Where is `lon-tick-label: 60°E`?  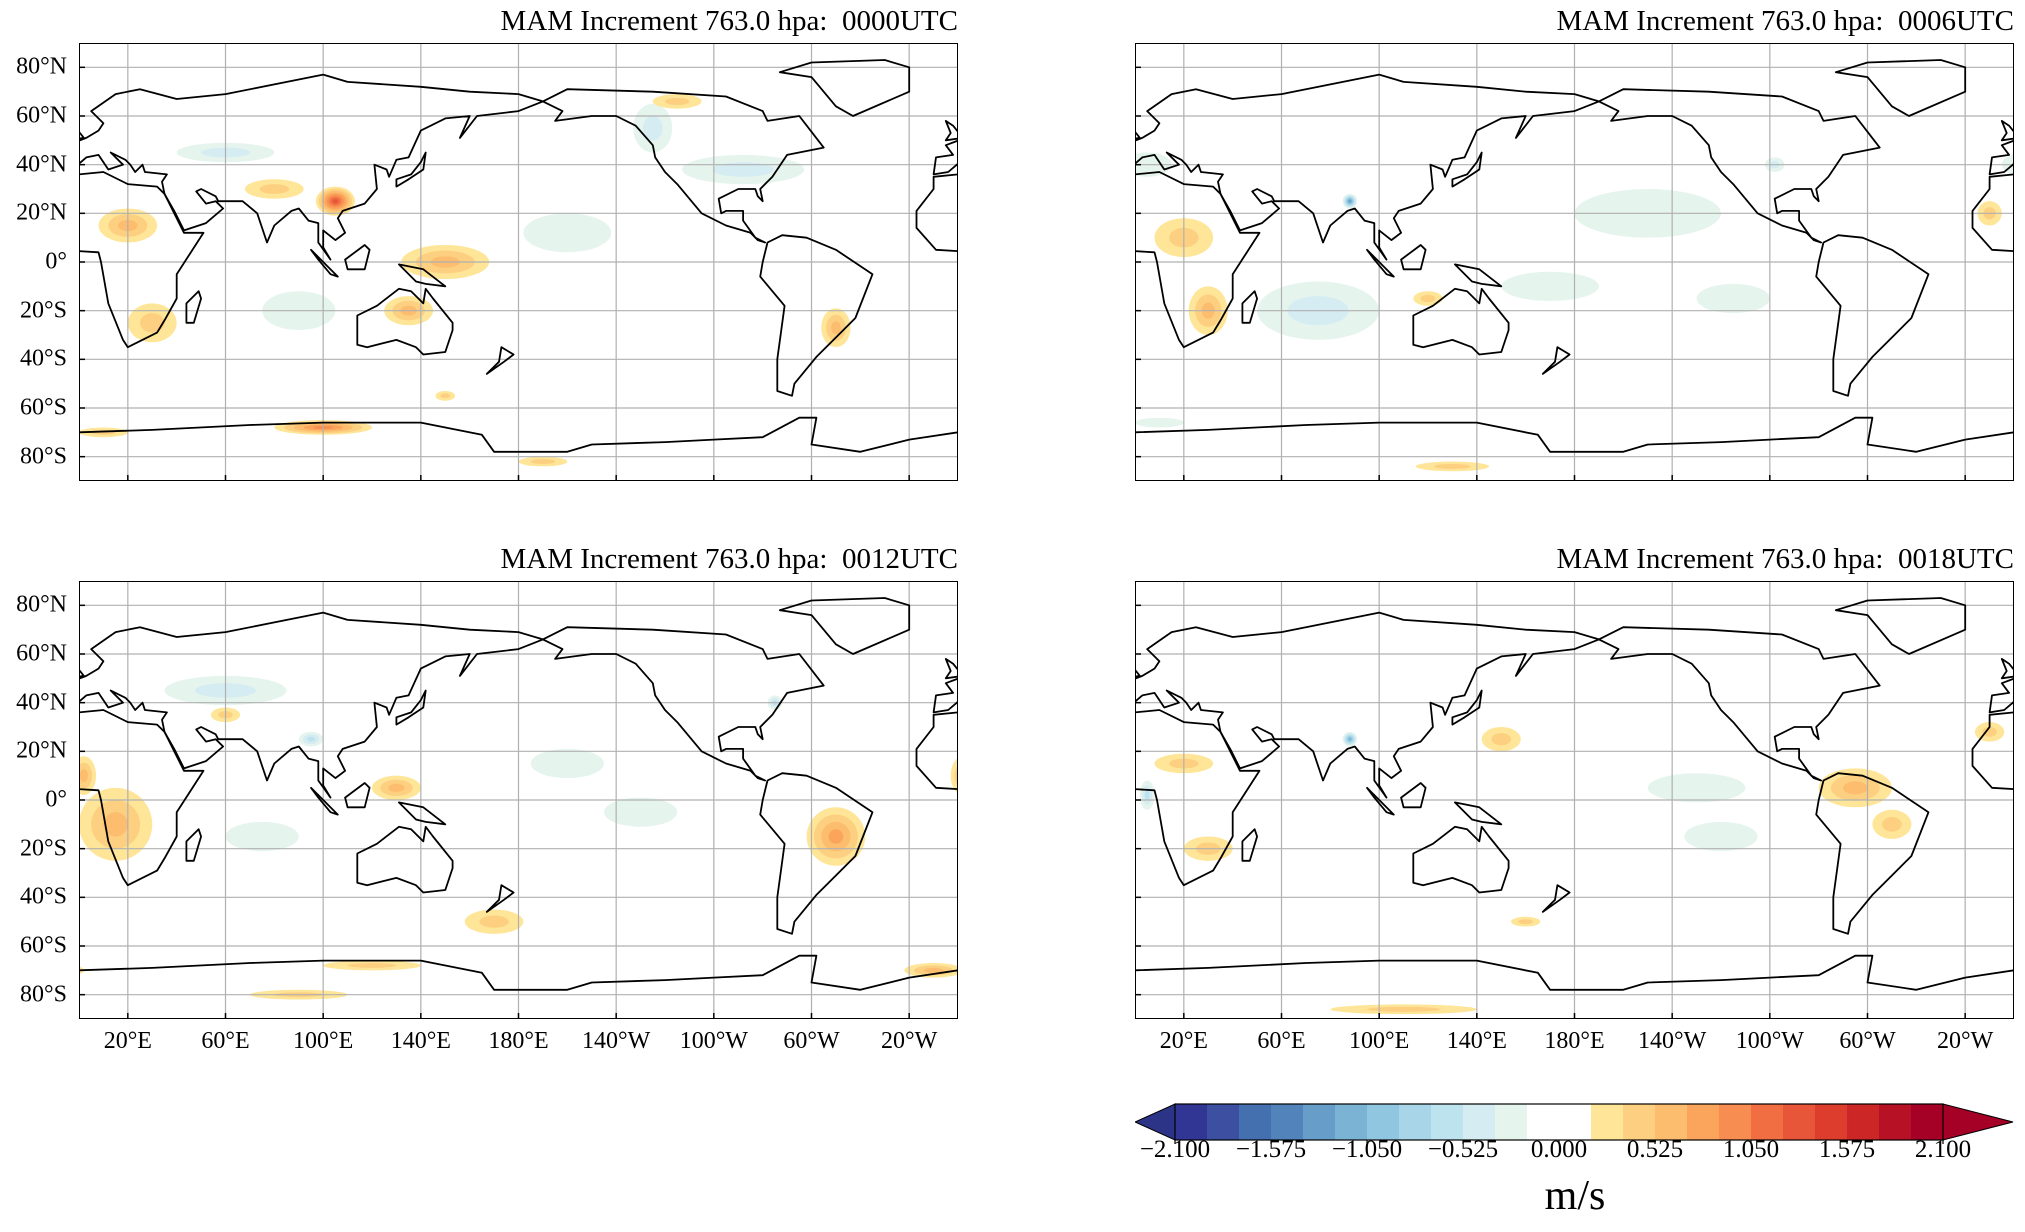
lon-tick-label: 60°E is located at coordinates (225, 1041).